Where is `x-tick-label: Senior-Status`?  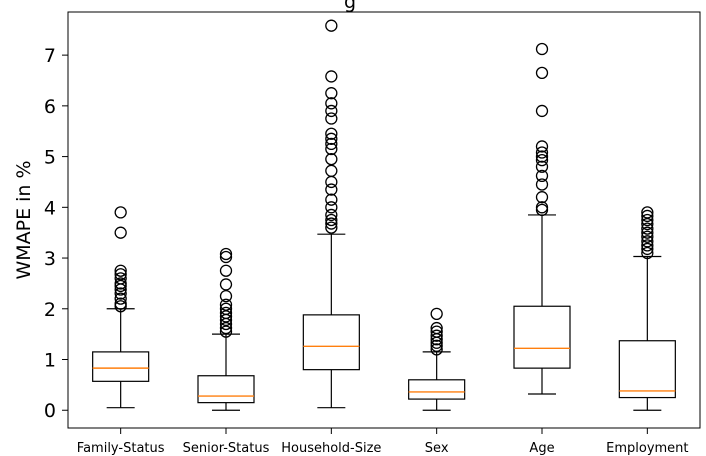
x-tick-label: Senior-Status is located at coordinates (226, 448).